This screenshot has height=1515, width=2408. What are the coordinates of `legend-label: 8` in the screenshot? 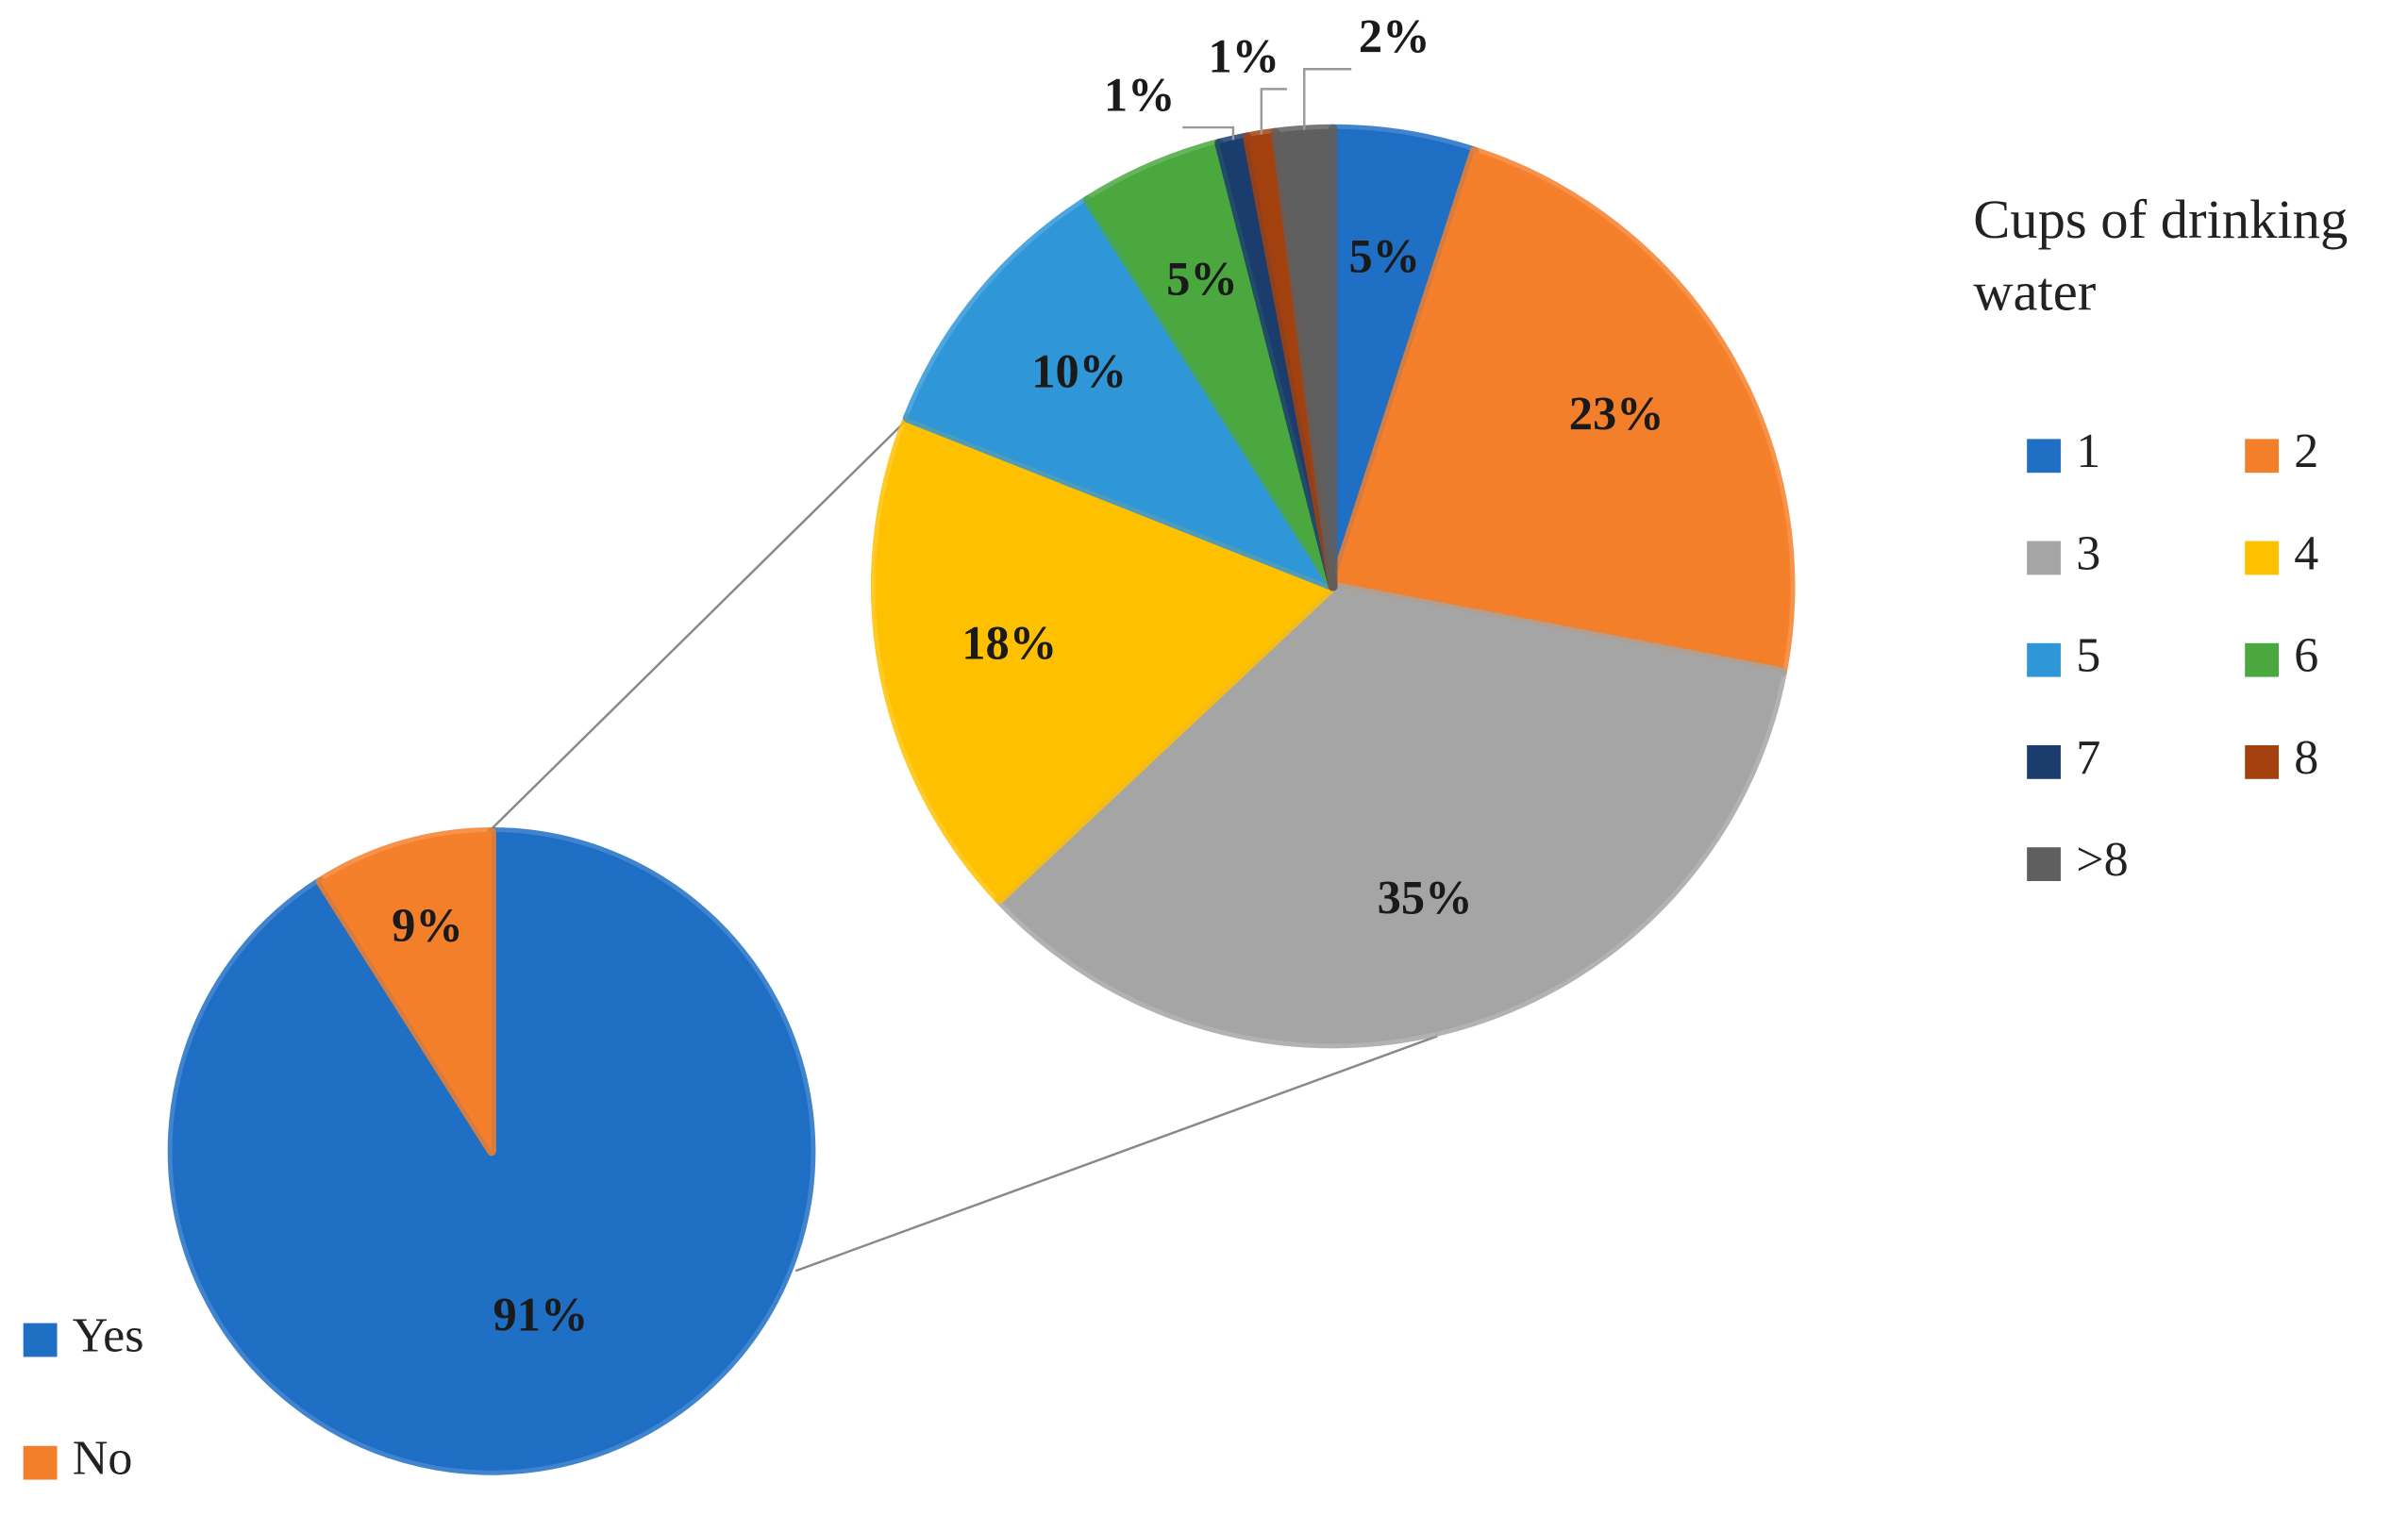 It's located at (2306, 758).